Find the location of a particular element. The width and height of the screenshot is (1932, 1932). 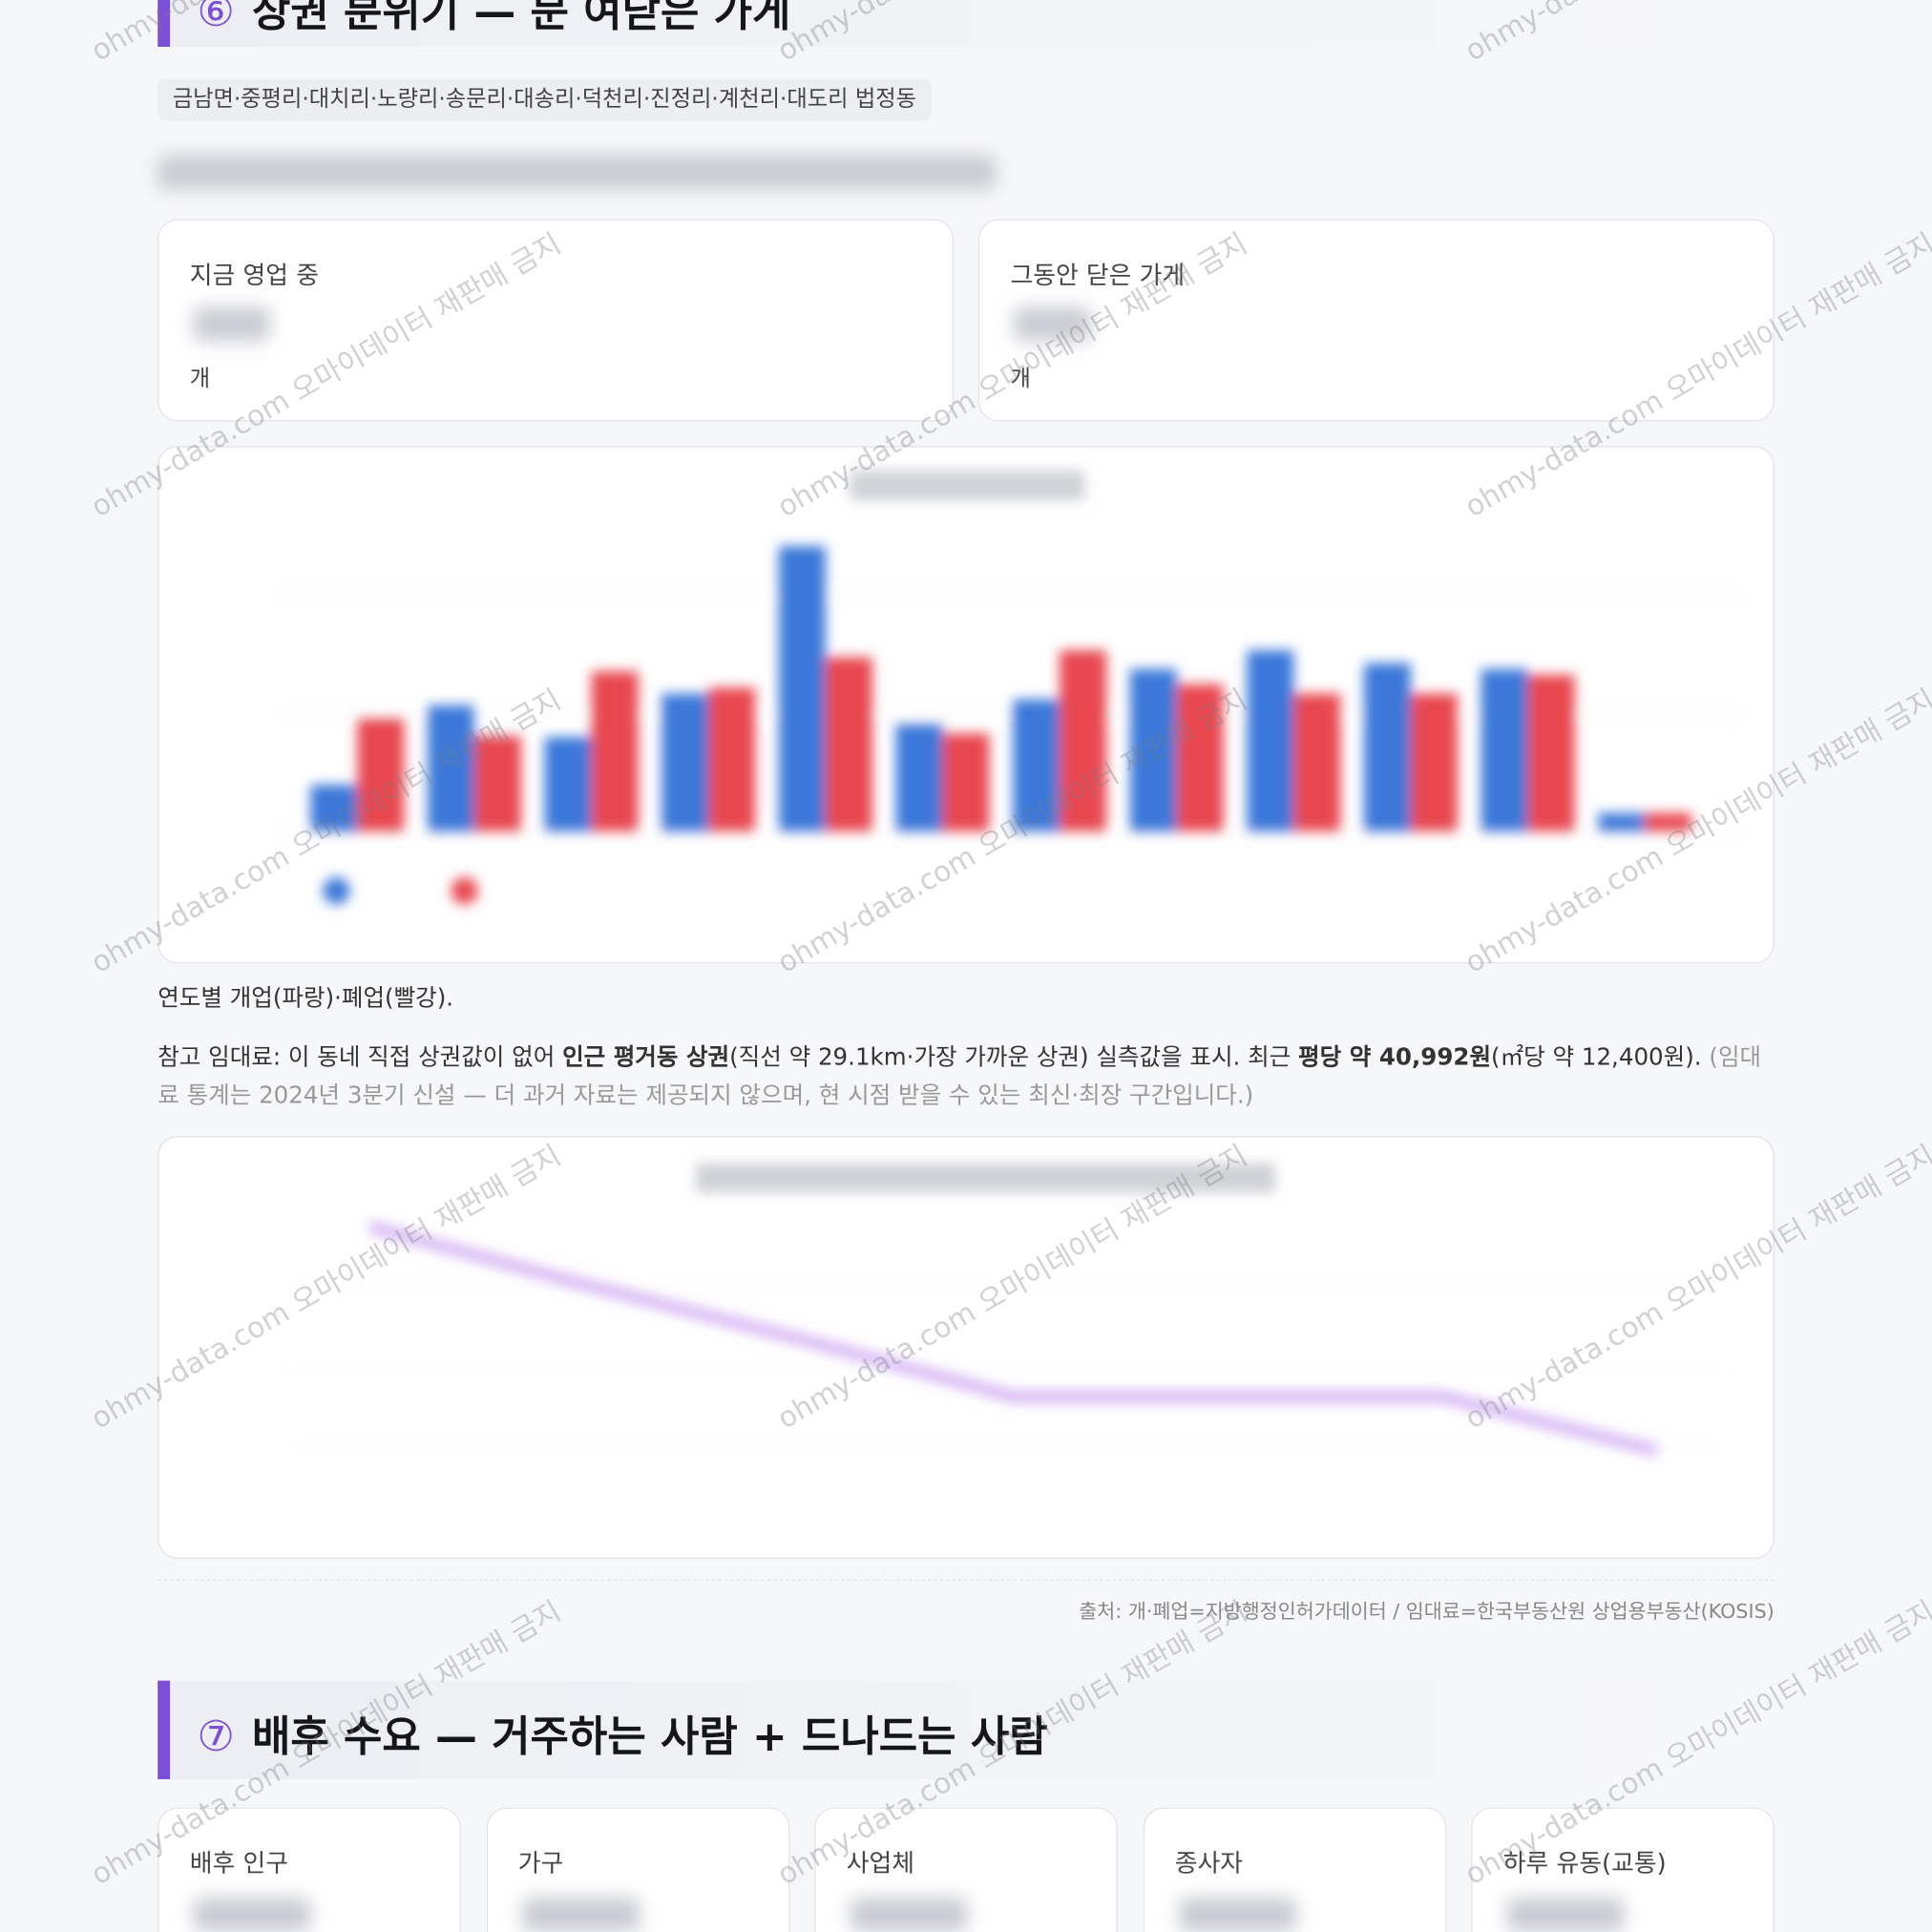

stat-card: 가구 is located at coordinates (638, 1870).